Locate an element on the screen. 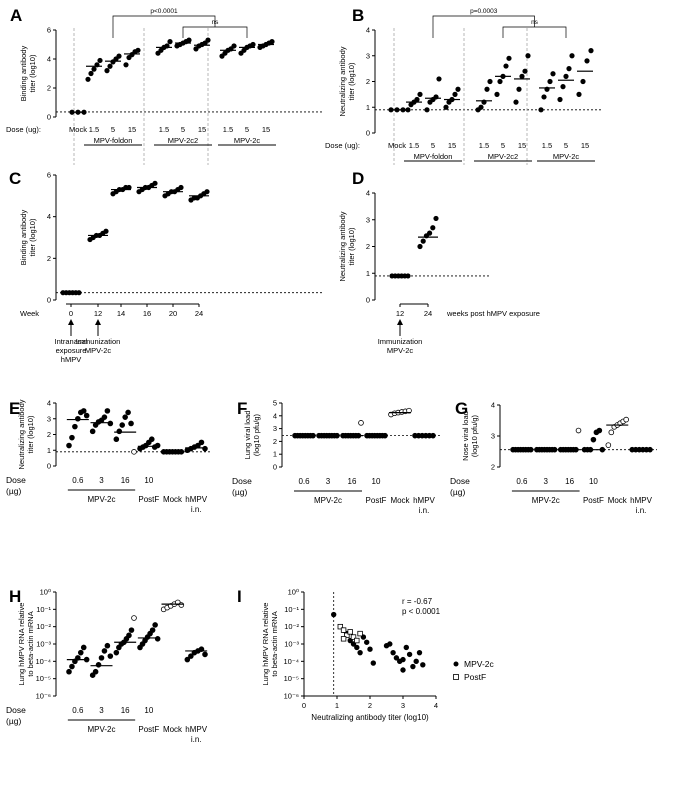 The width and height of the screenshot is (685, 793). panel-label: F is located at coordinates (242, 408).